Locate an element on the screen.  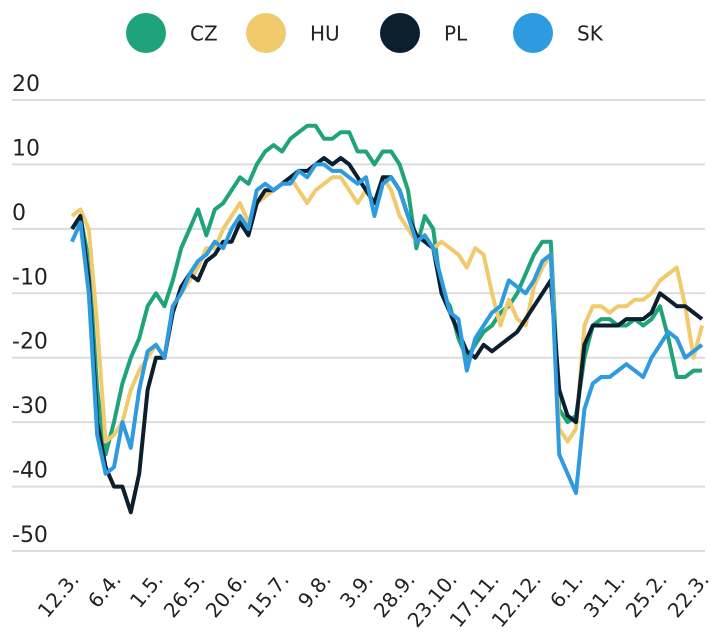
y-tick-label: 20 is located at coordinates (26, 84).